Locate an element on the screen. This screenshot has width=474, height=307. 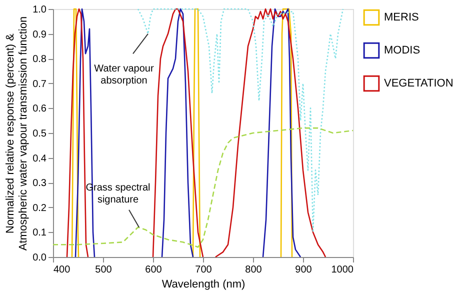
x-tick-label: 700 is located at coordinates (203, 270).